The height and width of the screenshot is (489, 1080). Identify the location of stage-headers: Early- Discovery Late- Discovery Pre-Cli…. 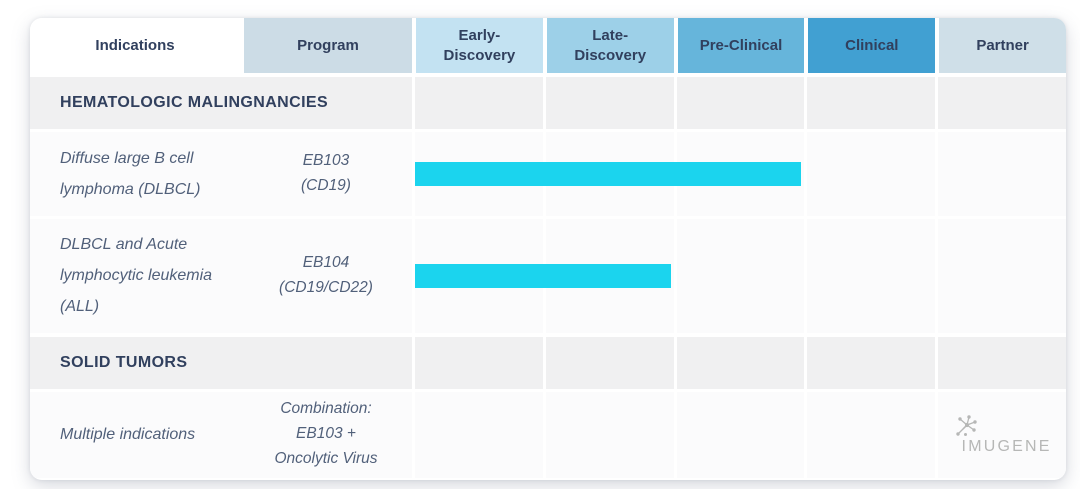
(739, 45).